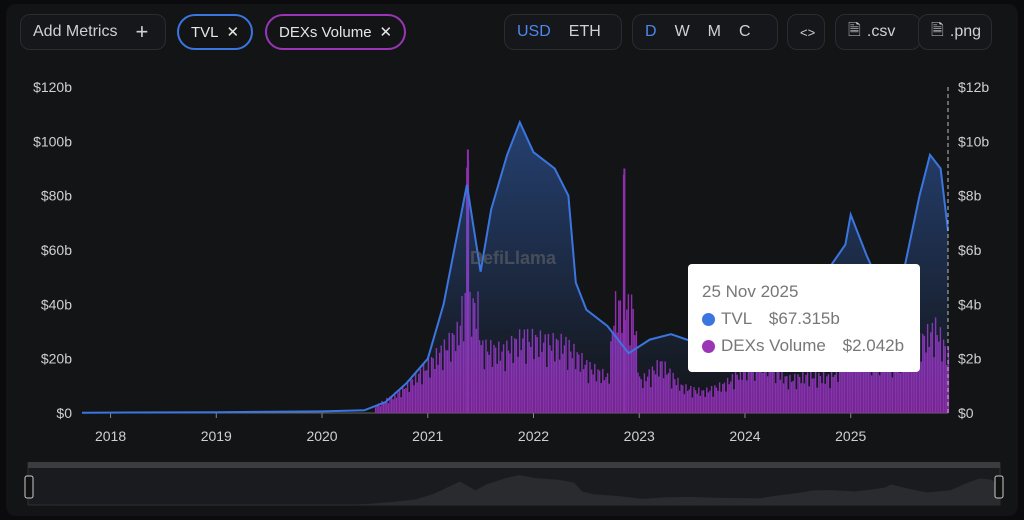 The image size is (1024, 520). What do you see at coordinates (52, 141) in the screenshot?
I see `y-left-tick-label: $100b` at bounding box center [52, 141].